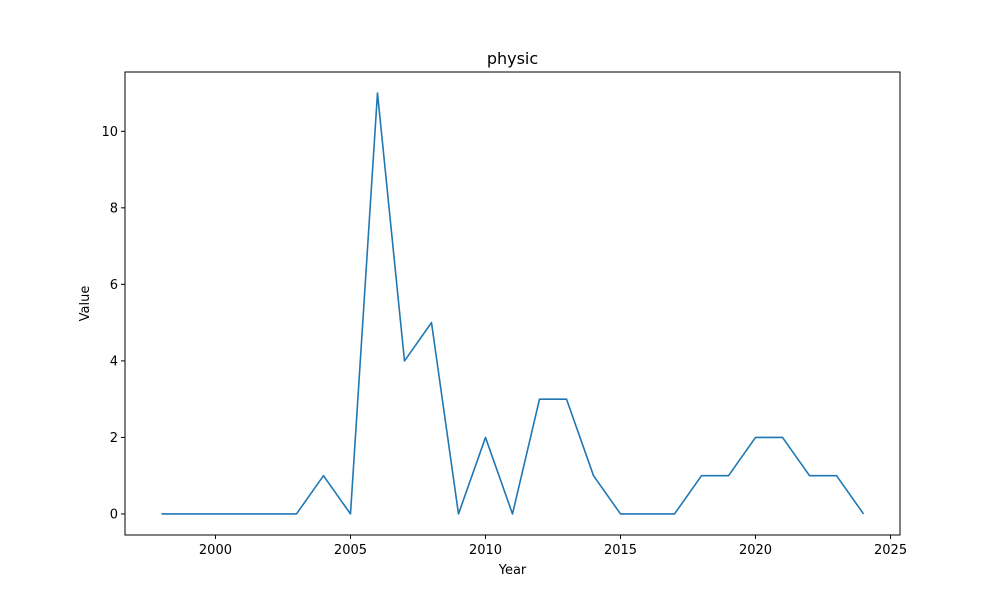 Image resolution: width=1000 pixels, height=600 pixels. I want to click on y-tick-label: 2, so click(114, 438).